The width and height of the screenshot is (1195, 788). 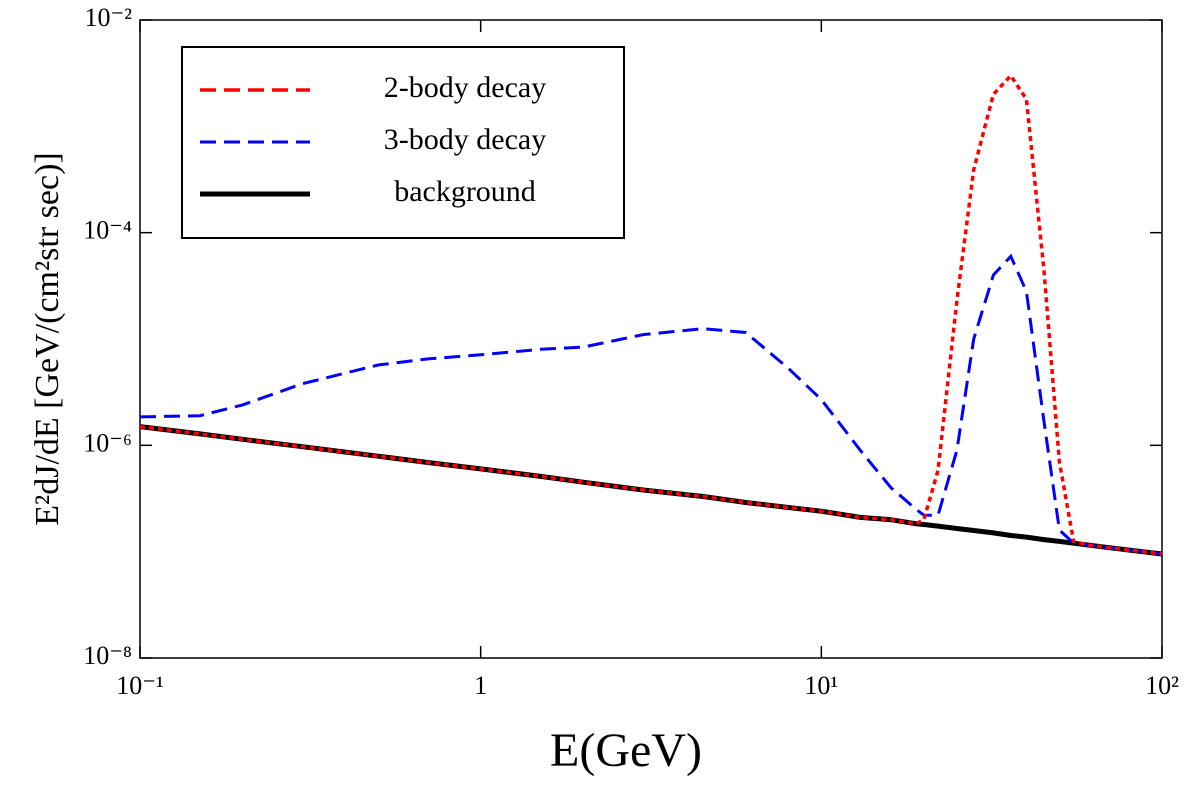 I want to click on x-tick-label: 10⁻¹, so click(x=140, y=685).